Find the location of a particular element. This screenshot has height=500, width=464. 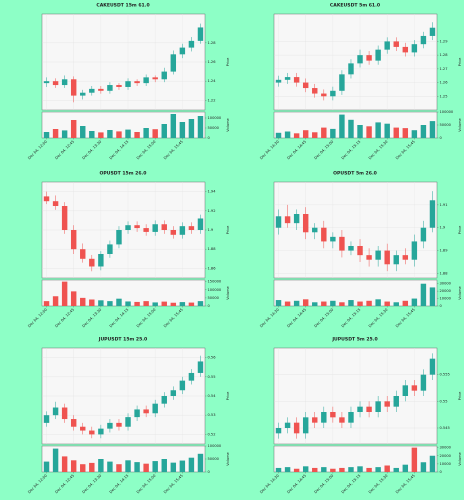

volume-tick-label: 10000 is located at coordinates (446, 299).